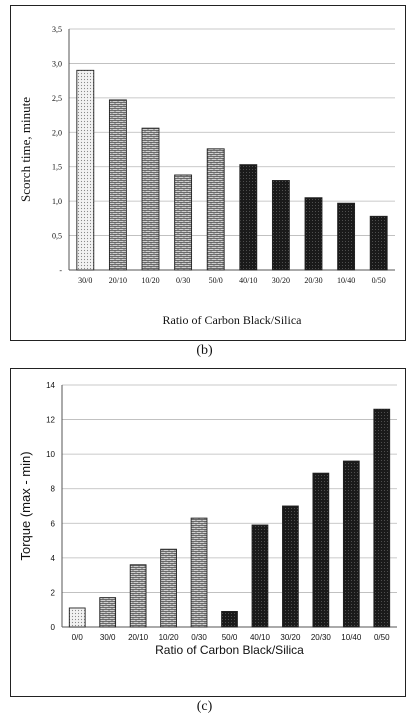 The image size is (409, 719). Describe the element at coordinates (57, 98) in the screenshot. I see `y-tick-label: 2,5` at that location.